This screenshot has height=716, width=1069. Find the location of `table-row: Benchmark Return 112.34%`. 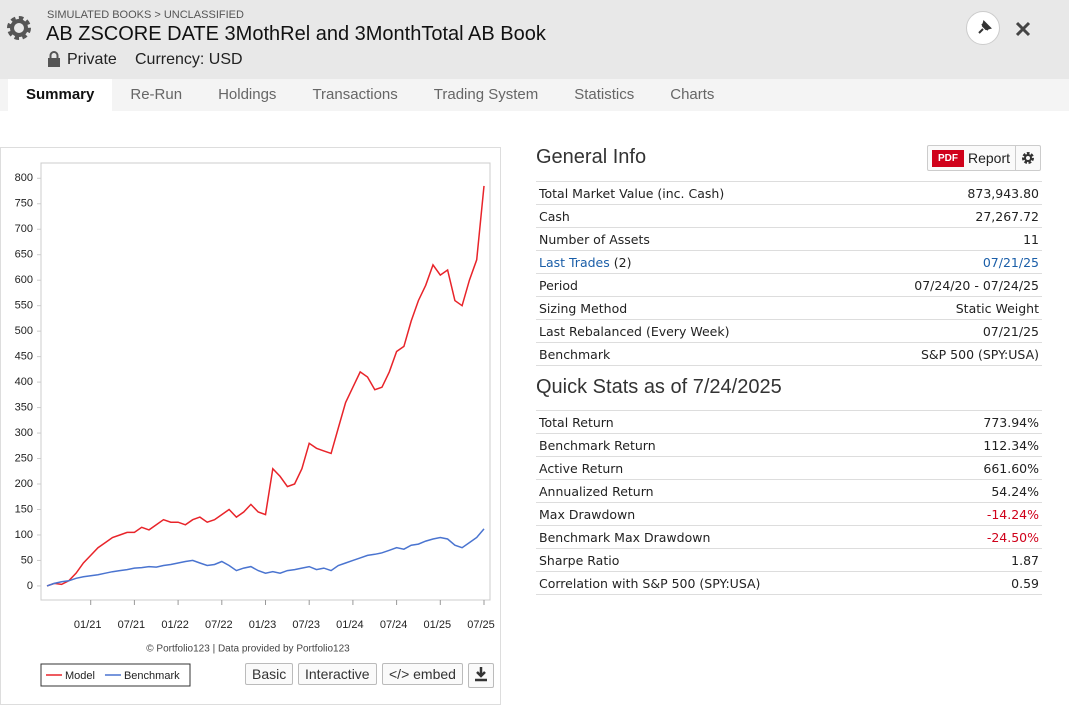

table-row: Benchmark Return 112.34% is located at coordinates (789, 445).